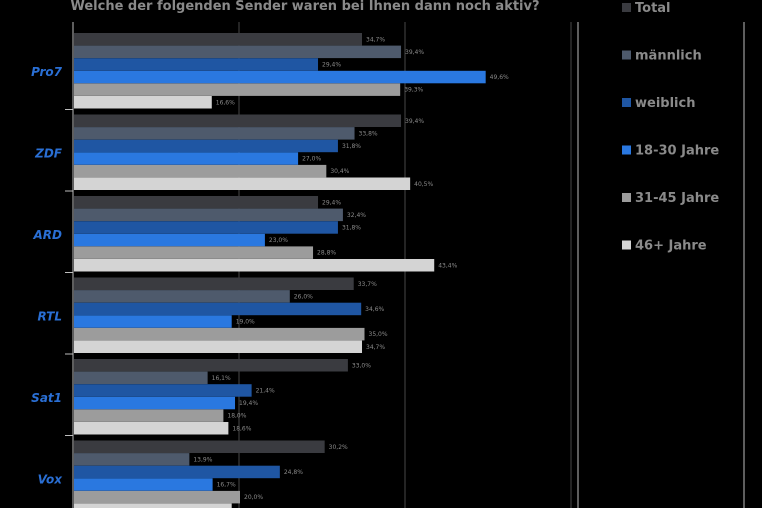 The image size is (762, 508). Describe the element at coordinates (48, 235) in the screenshot. I see `category-label: ARD` at that location.